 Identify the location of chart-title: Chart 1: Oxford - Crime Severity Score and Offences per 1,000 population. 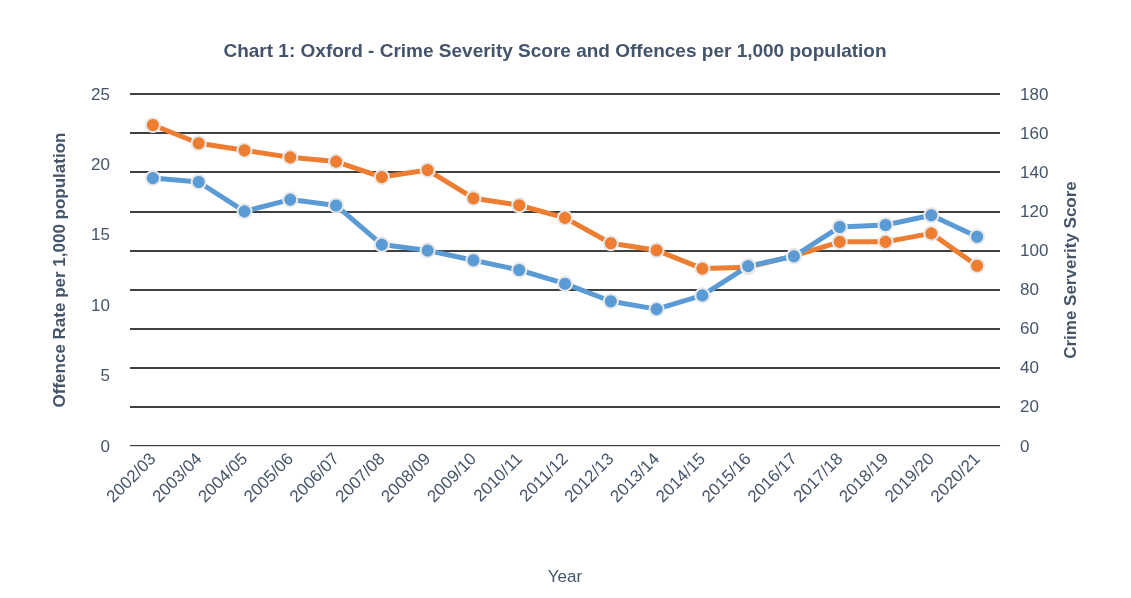
(555, 50).